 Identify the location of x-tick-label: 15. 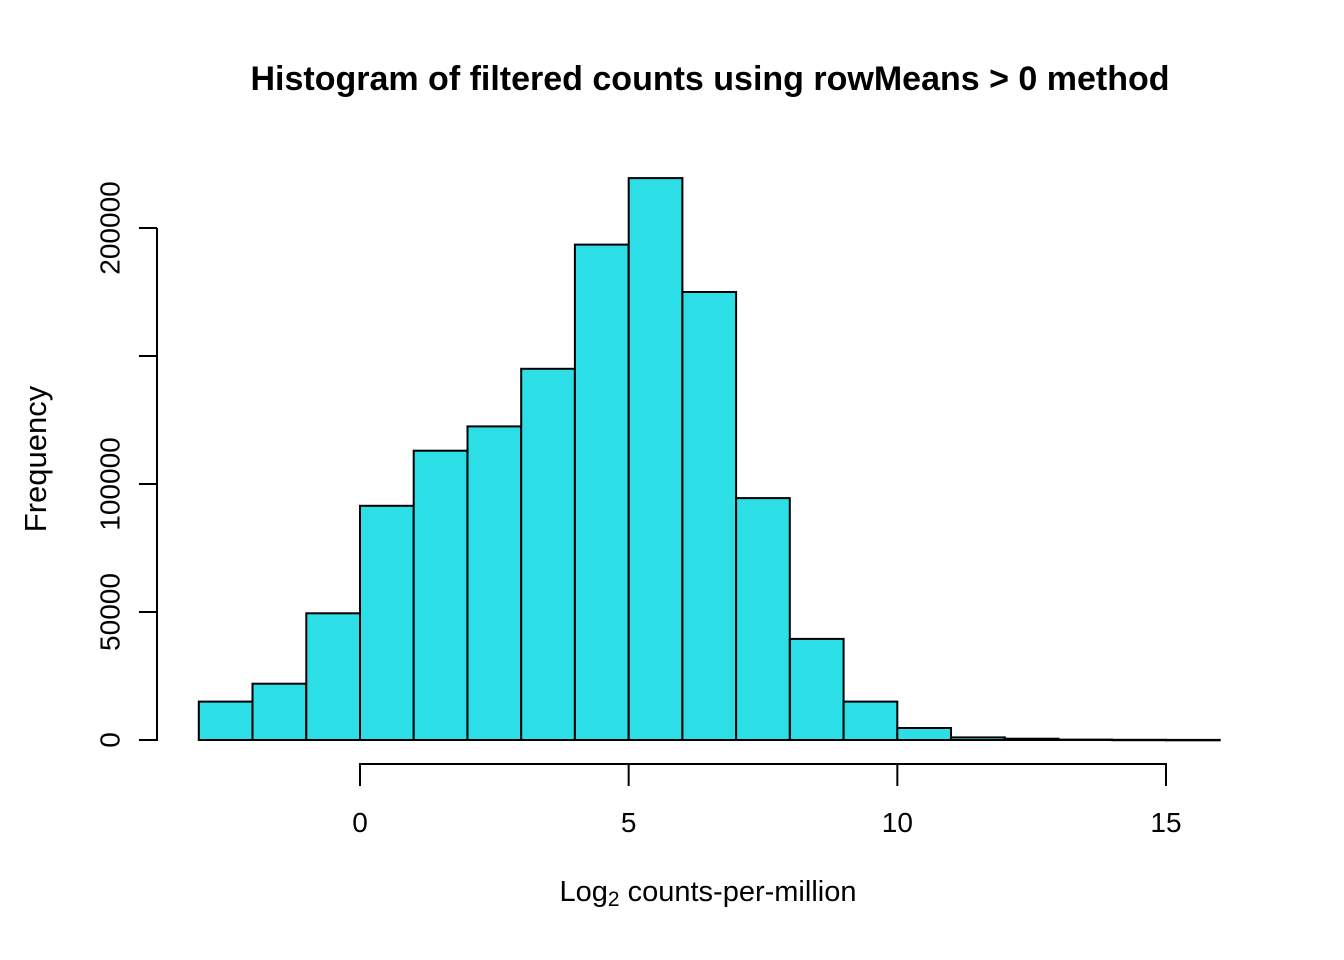
(1165, 822).